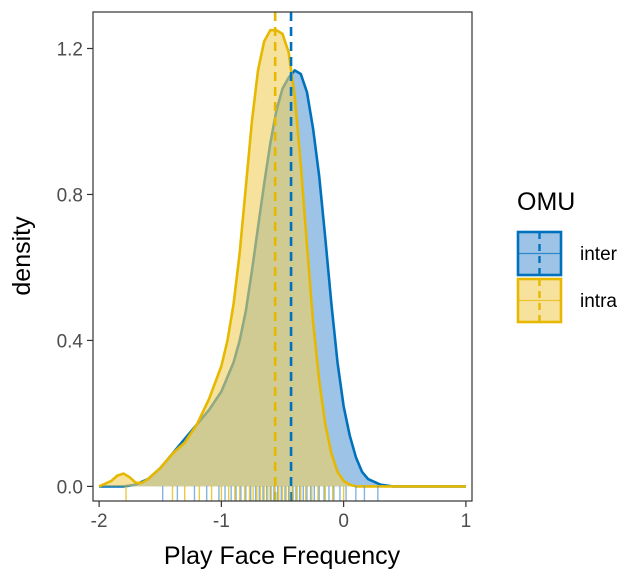  Describe the element at coordinates (70, 49) in the screenshot. I see `y-tick-label: 1.2` at that location.